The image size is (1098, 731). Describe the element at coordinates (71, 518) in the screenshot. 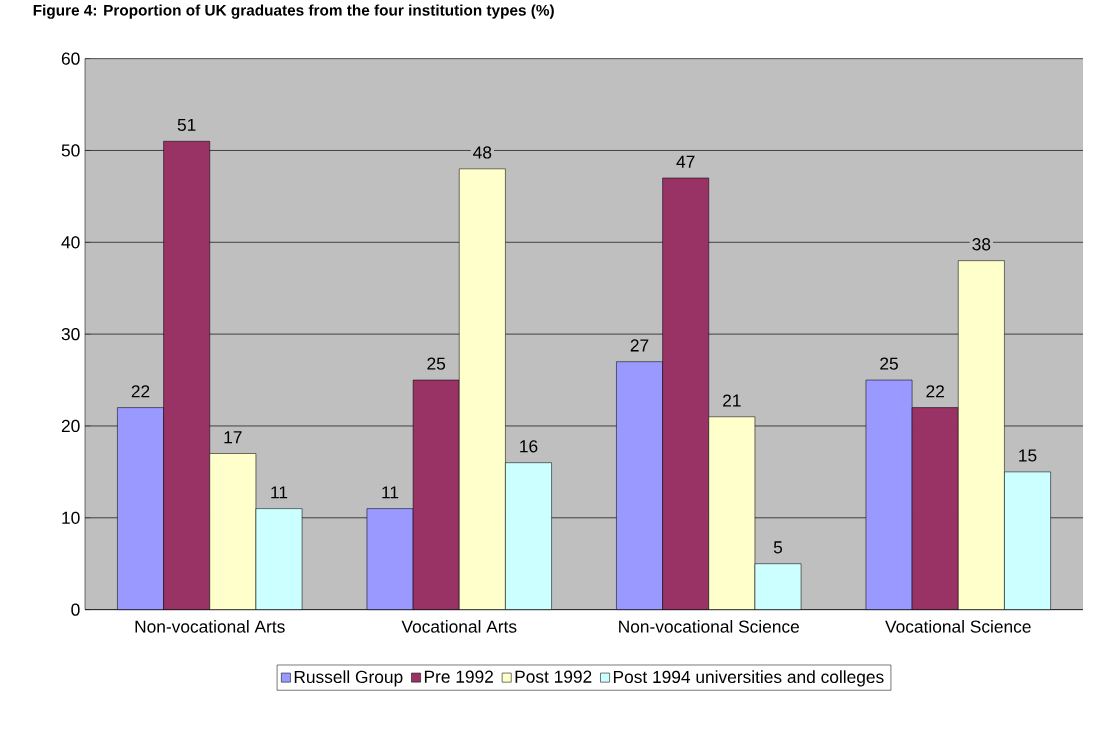

I see `y-tick-label: 10` at that location.